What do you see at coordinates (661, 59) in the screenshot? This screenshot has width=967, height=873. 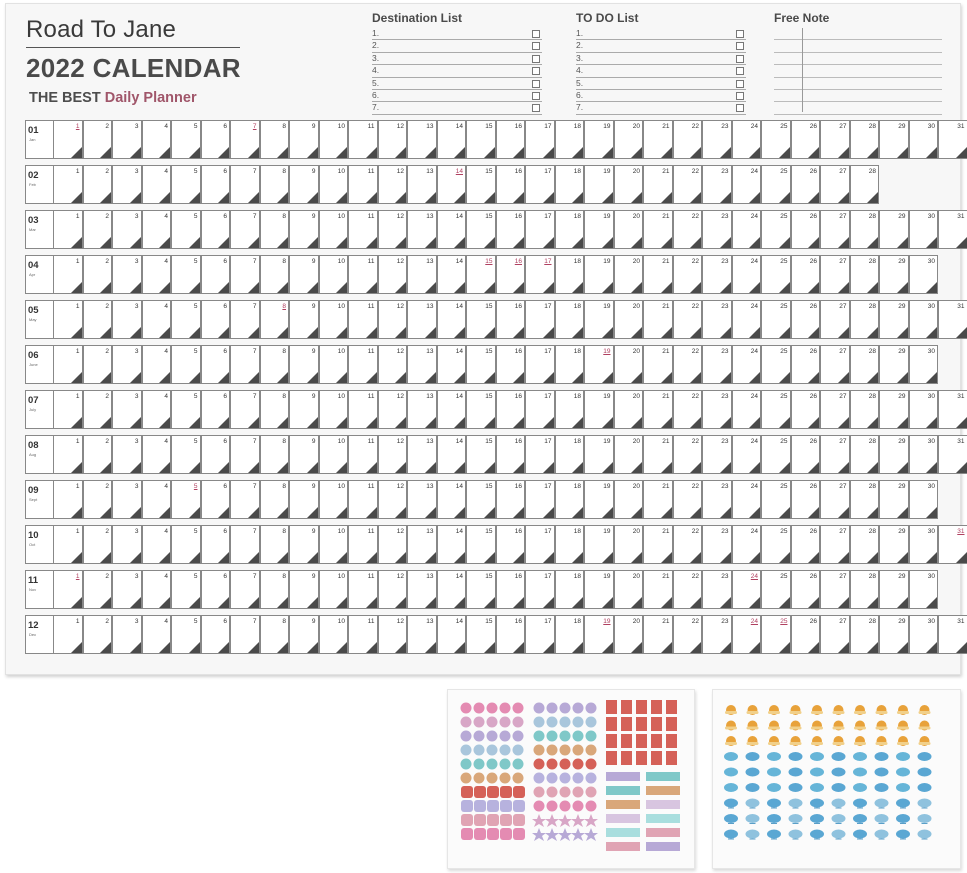 I see `todo-list-row: 3.` at bounding box center [661, 59].